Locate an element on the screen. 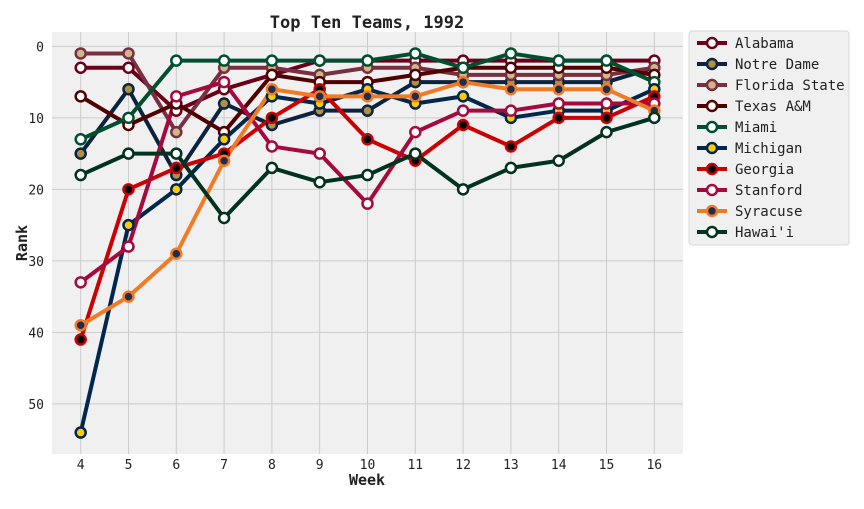 Image resolution: width=864 pixels, height=509 pixels. legend-label: Miami is located at coordinates (756, 128).